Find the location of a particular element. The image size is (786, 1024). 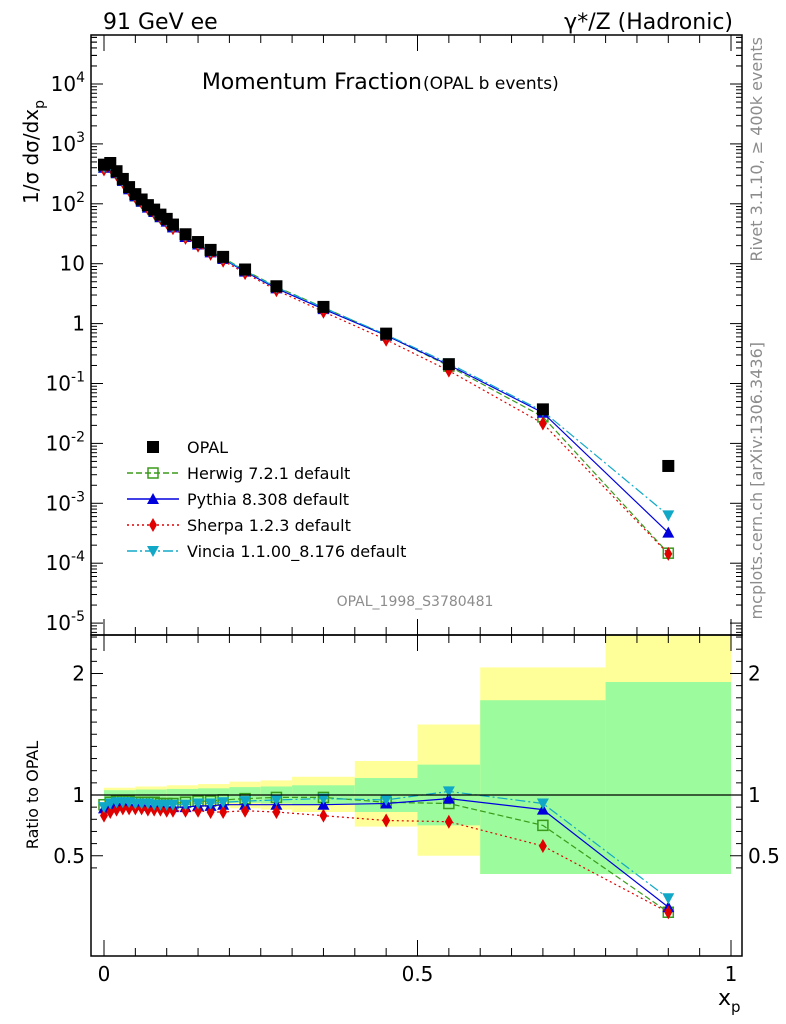

y-tick-label: 10 is located at coordinates (72, 264).